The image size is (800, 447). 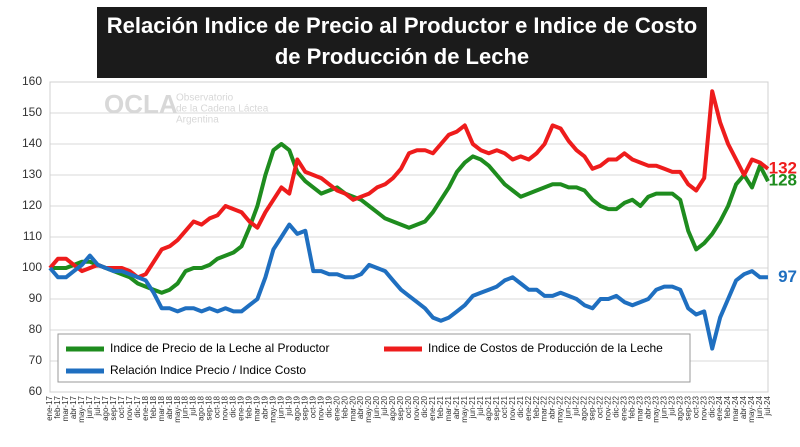 I want to click on y-tick-label: 90, so click(x=36, y=298).